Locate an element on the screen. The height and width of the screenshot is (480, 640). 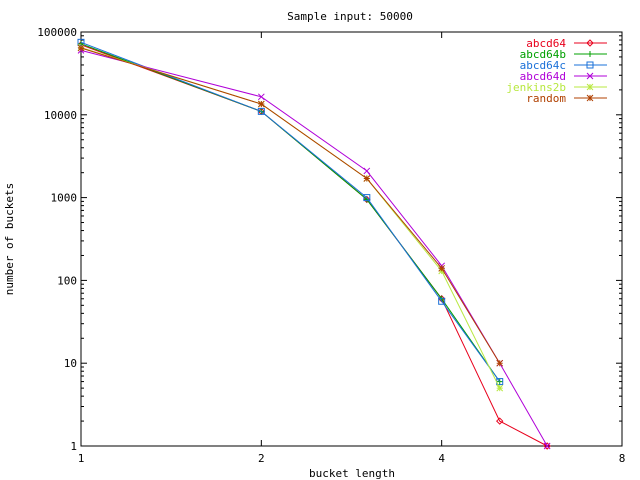
chart-title: Sample input: 50000 is located at coordinates (350, 16).